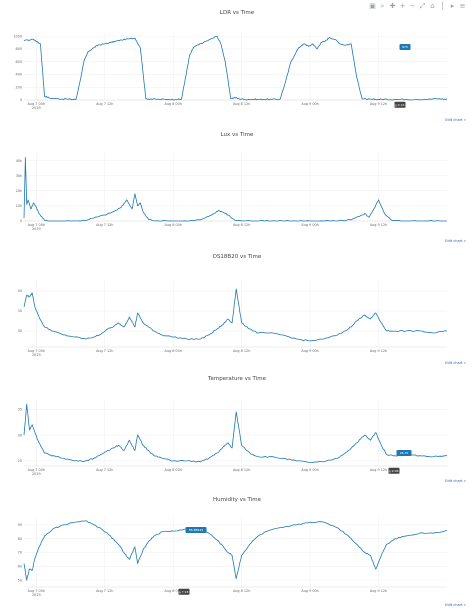 This screenshot has width=474, height=612. Describe the element at coordinates (20, 567) in the screenshot. I see `y-tick-label: 60` at that location.